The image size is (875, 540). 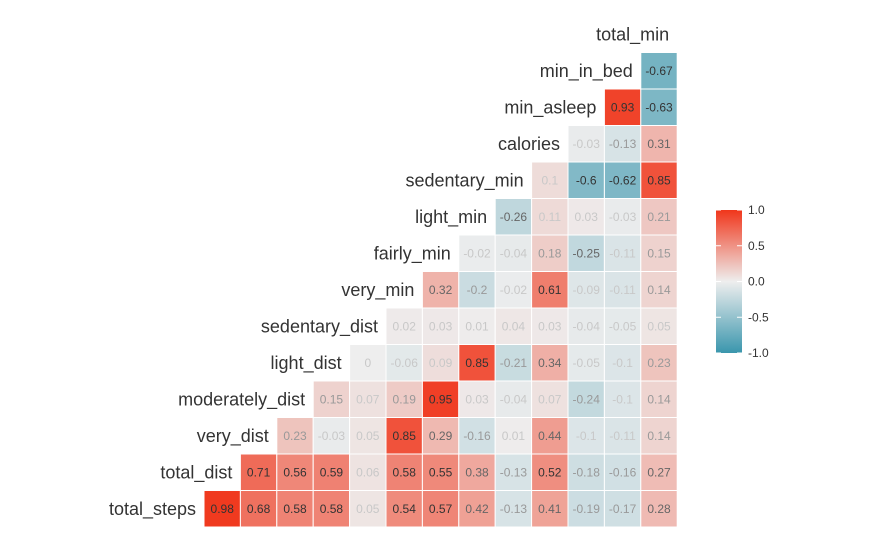 What do you see at coordinates (742, 281) in the screenshot?
I see `colorbar-legend: 1.0 0.5 0.0 -0.5 -1.0` at bounding box center [742, 281].